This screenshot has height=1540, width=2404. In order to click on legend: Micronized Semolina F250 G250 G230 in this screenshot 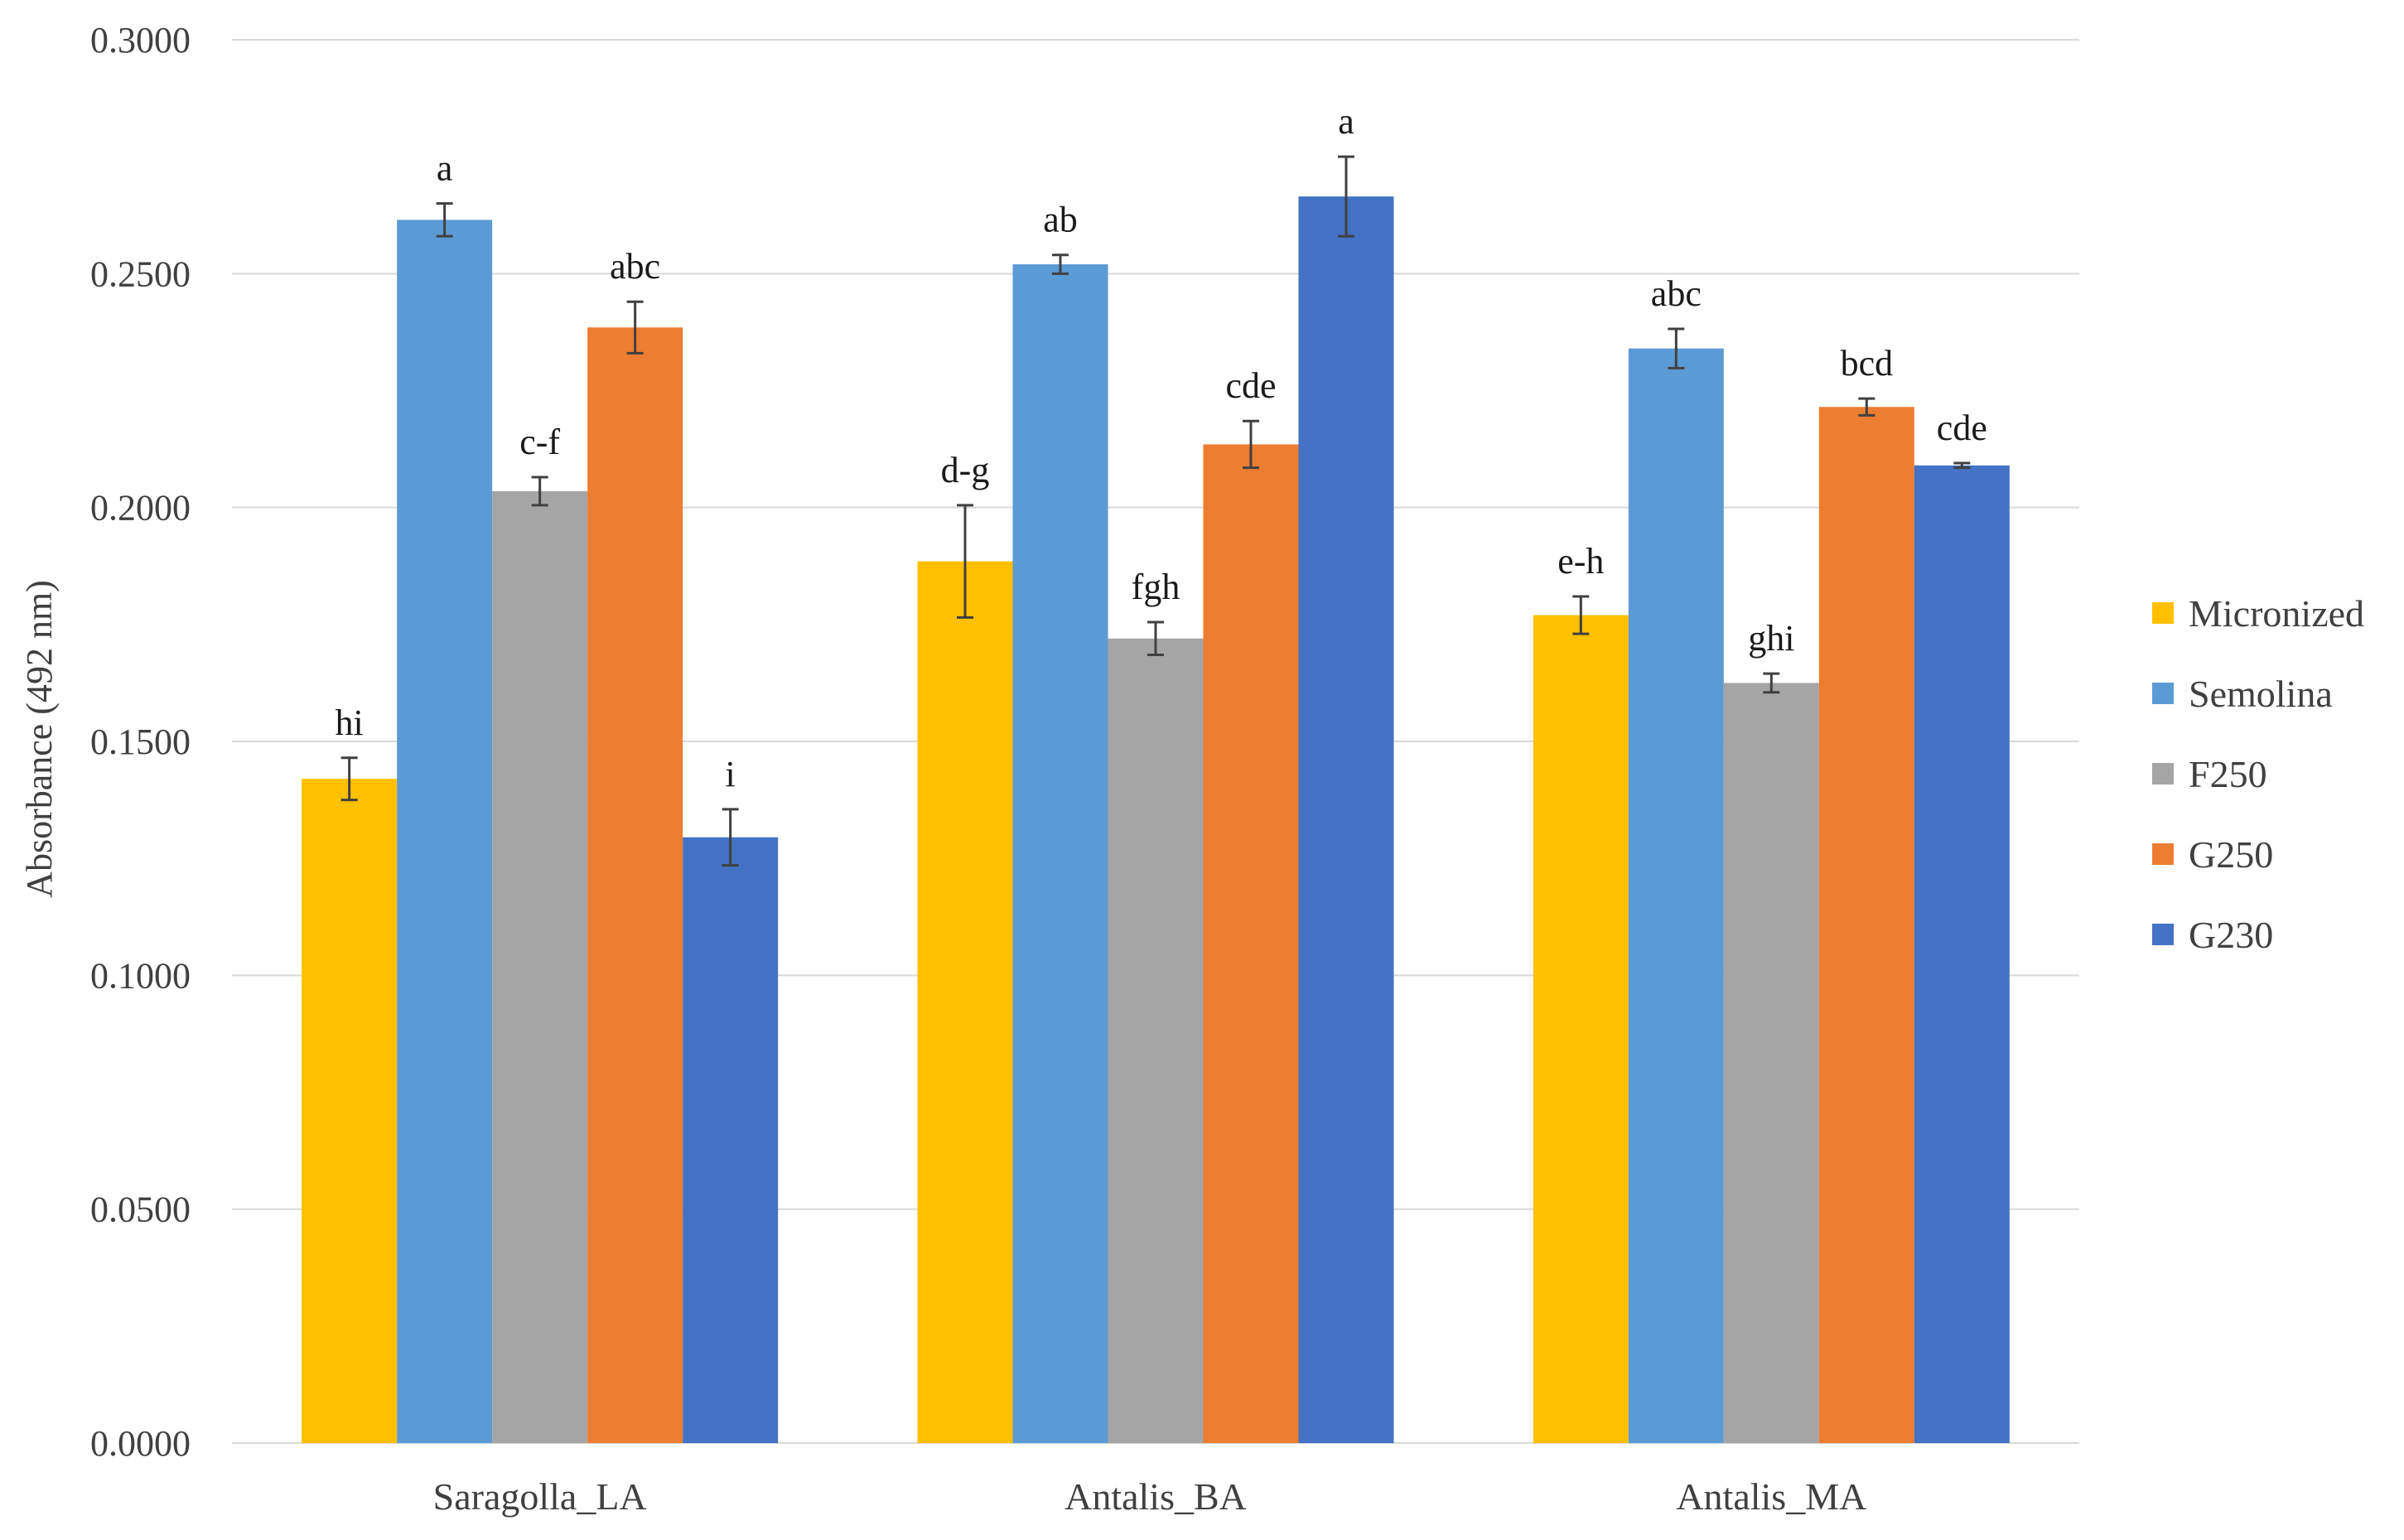, I will do `click(2258, 774)`.